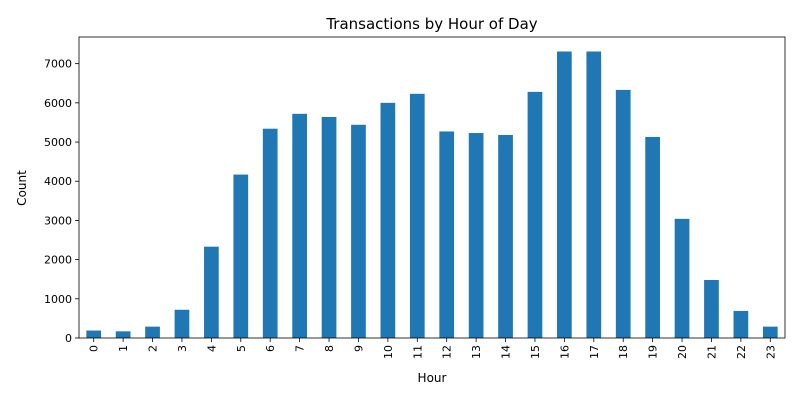 Image resolution: width=800 pixels, height=400 pixels. I want to click on x-tick-label: 19, so click(653, 352).